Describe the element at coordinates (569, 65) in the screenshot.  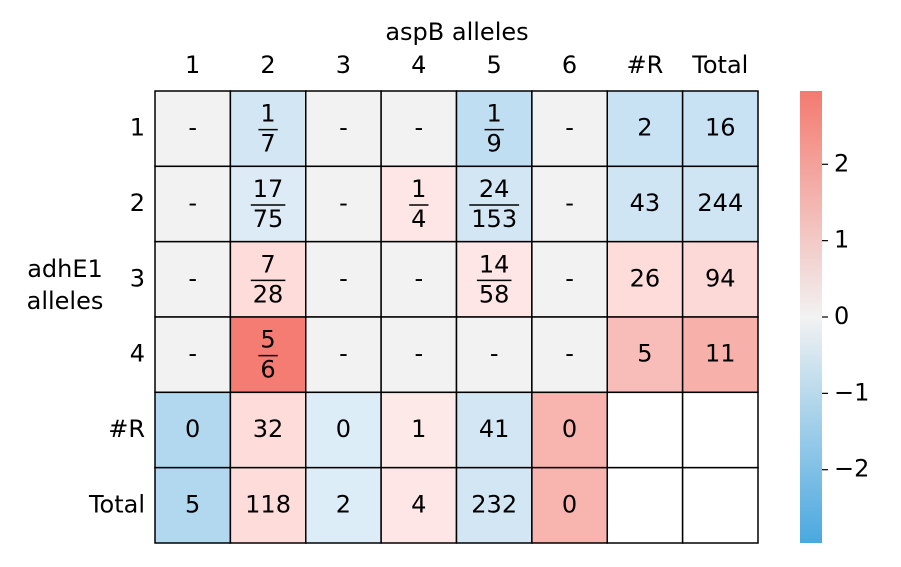
I see `column-label: 6` at that location.